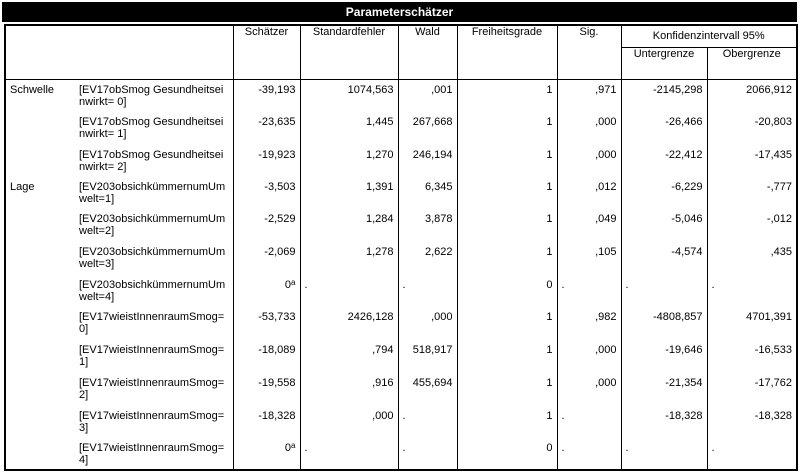 The width and height of the screenshot is (801, 474). What do you see at coordinates (588, 95) in the screenshot?
I see `cell-sig: ,971` at bounding box center [588, 95].